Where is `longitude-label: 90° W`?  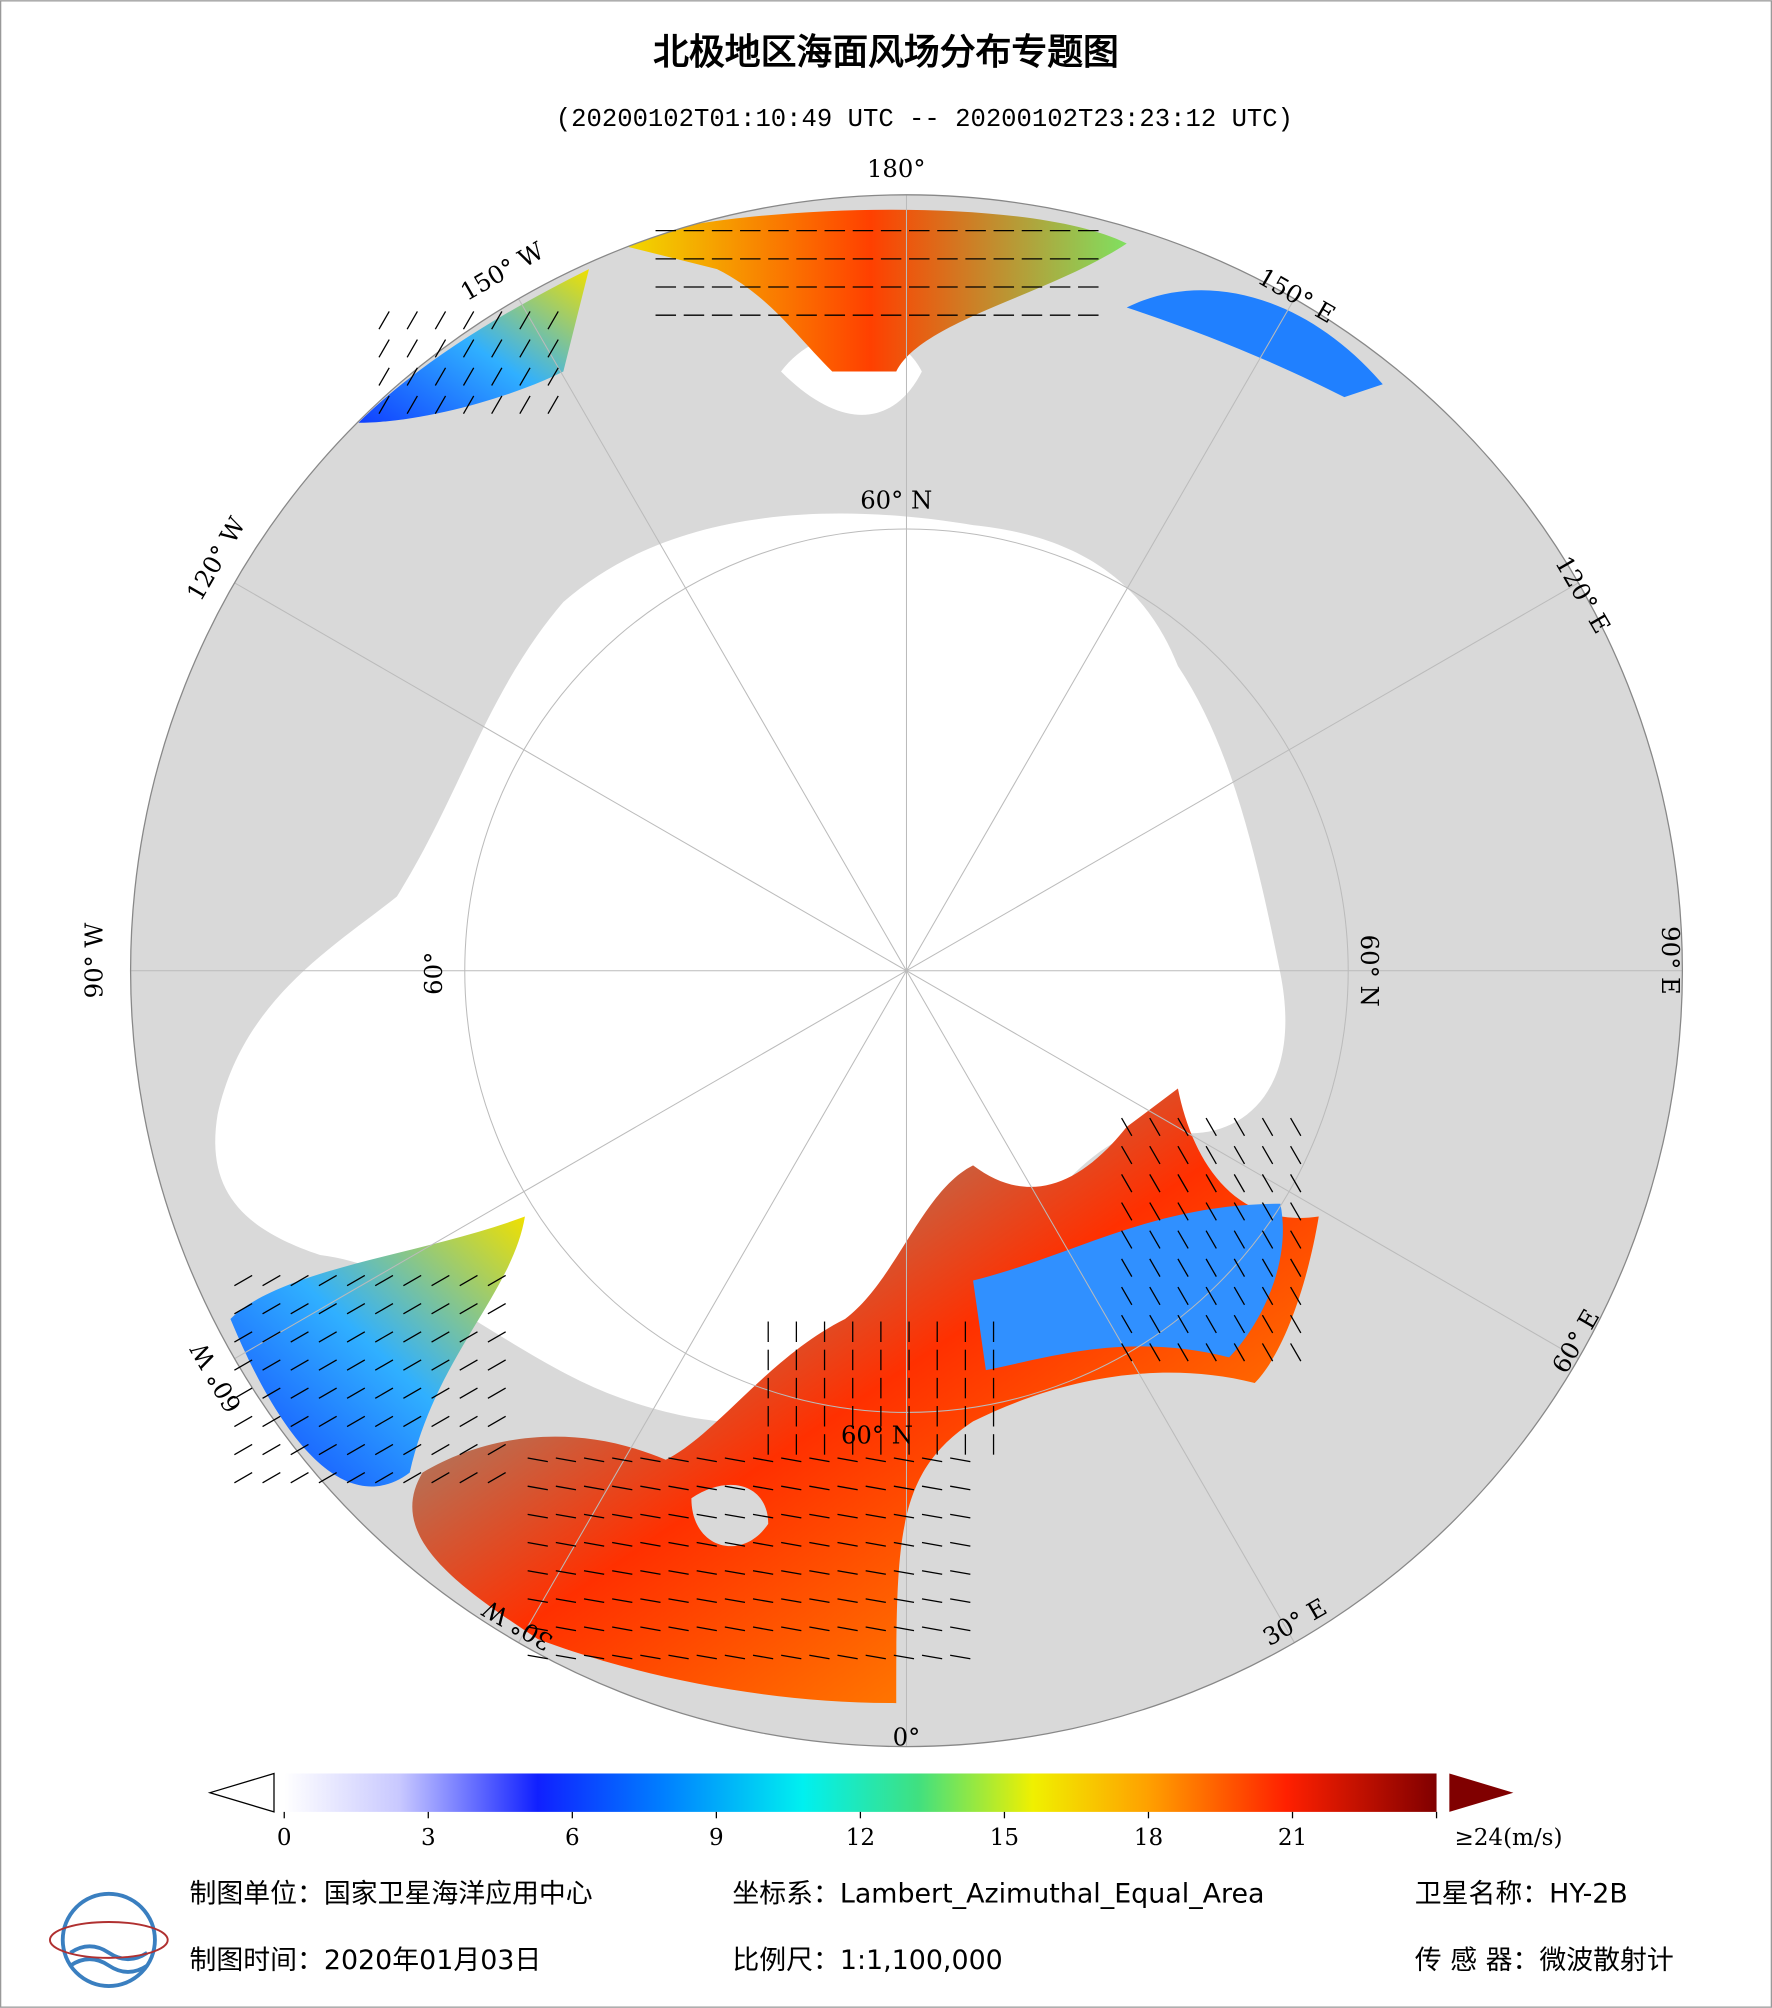
longitude-label: 90° W is located at coordinates (94, 961).